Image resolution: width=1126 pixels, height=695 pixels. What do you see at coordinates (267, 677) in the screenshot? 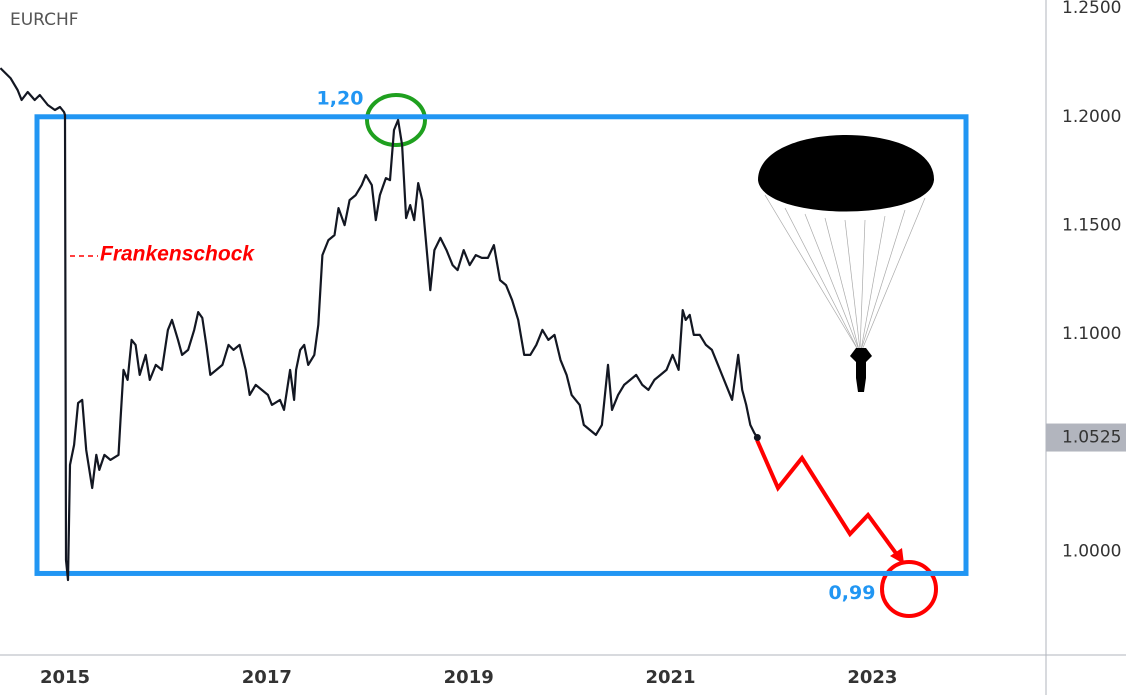
I see `x-tick-label: 2017` at bounding box center [267, 677].